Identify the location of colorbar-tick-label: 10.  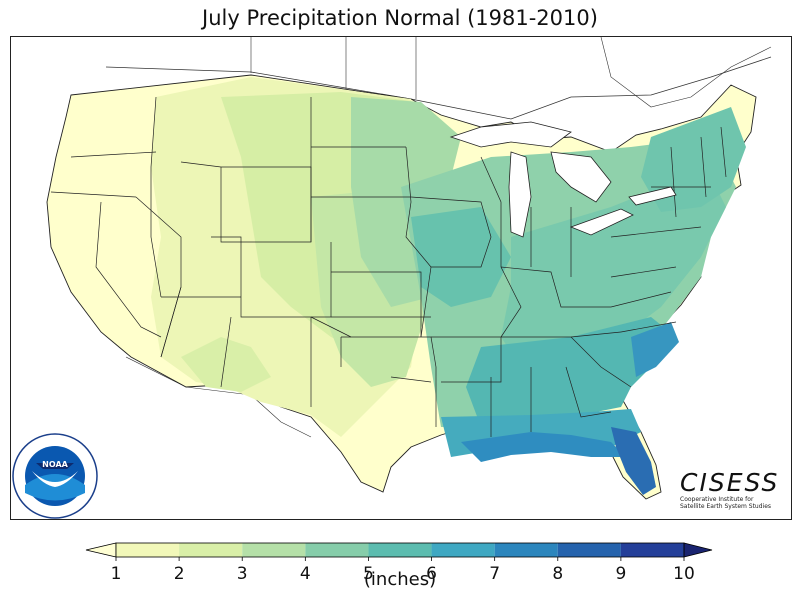
(684, 574).